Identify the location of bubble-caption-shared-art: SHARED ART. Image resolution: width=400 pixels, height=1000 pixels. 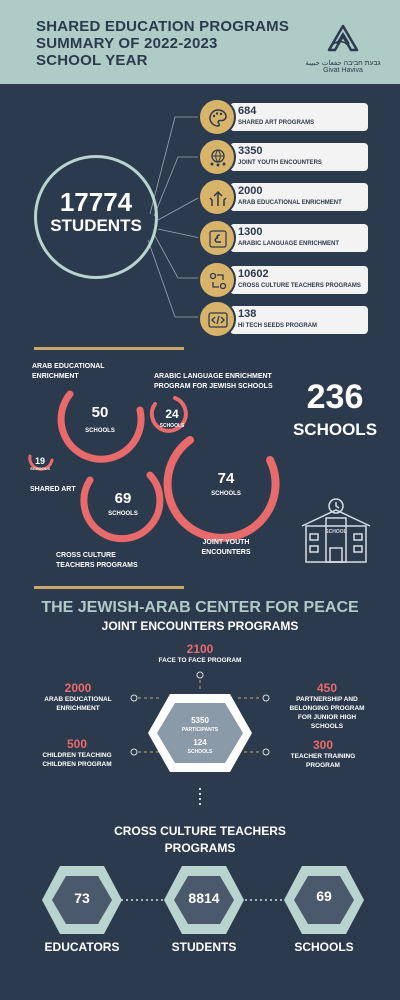
(53, 489).